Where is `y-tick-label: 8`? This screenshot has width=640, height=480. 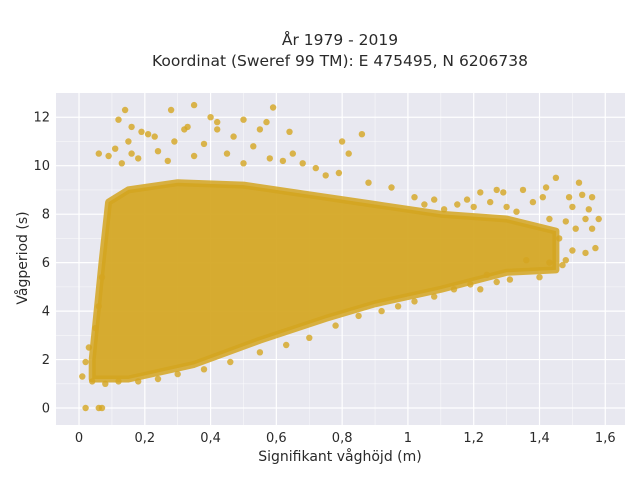
y-tick-label: 8 is located at coordinates (46, 215).